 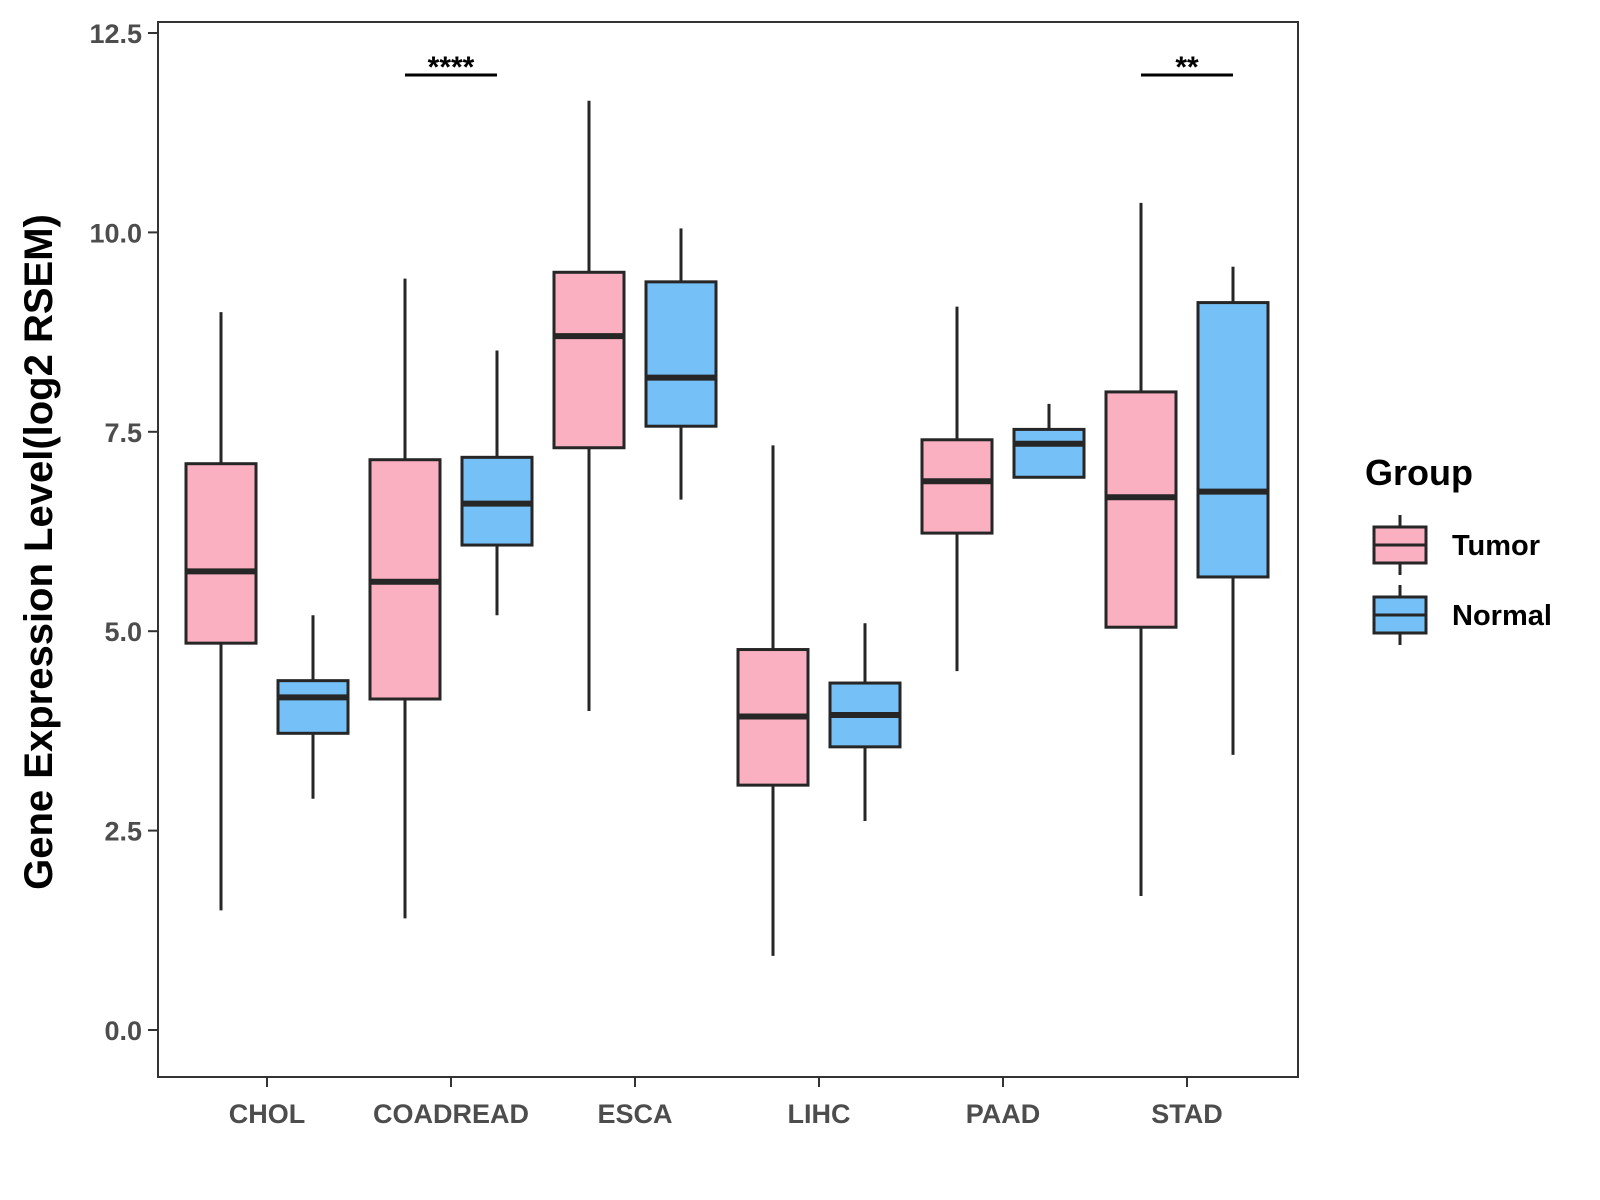 I want to click on y-tick-label: 2.5, so click(x=123, y=832).